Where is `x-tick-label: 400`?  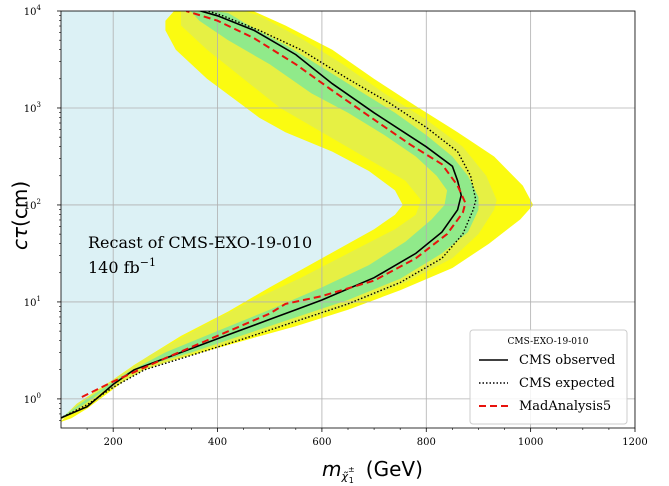 x-tick-label: 400 is located at coordinates (217, 442).